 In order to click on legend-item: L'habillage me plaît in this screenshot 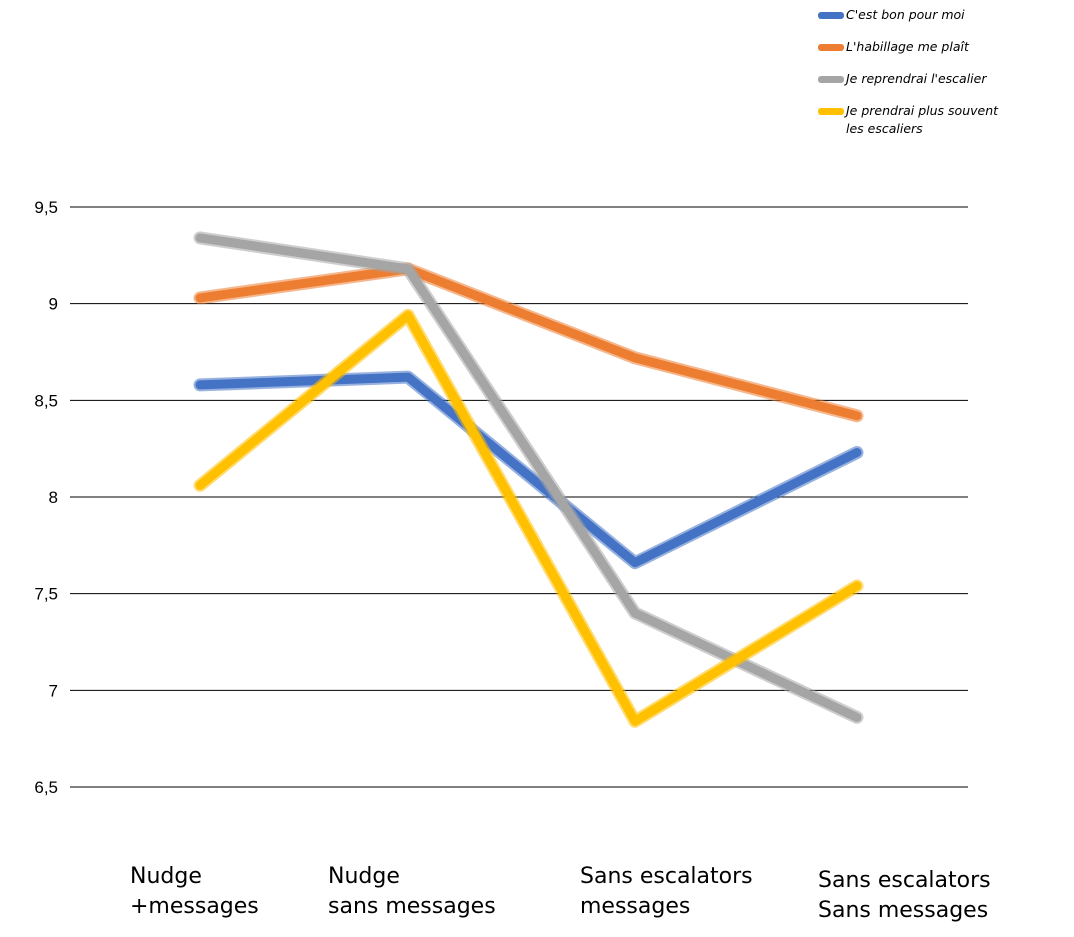, I will do `click(946, 54)`.